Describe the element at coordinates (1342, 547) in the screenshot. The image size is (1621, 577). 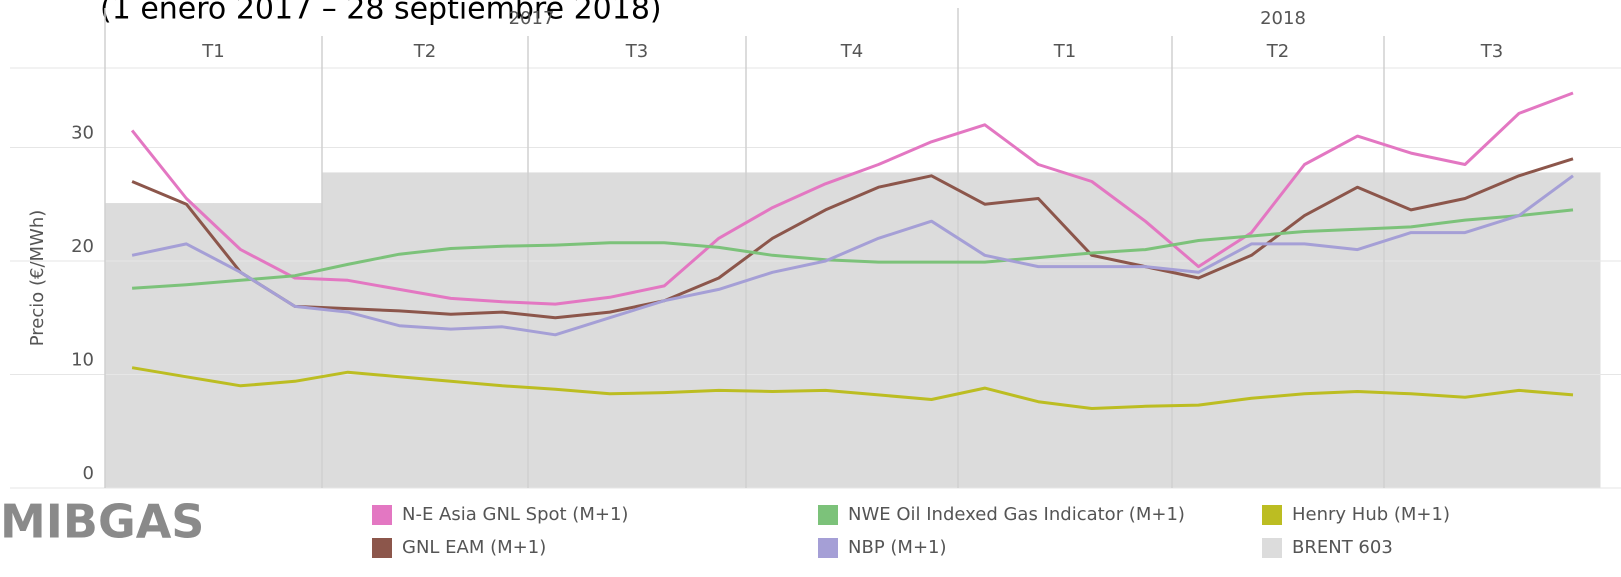
I see `legend-label: BRENT 603` at that location.